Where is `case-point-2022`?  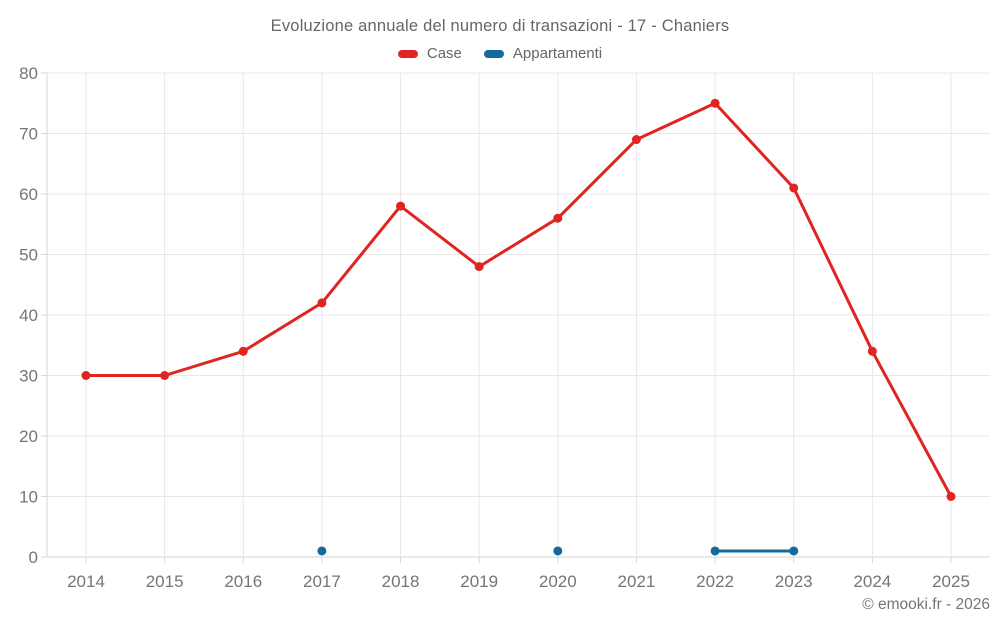 case-point-2022 is located at coordinates (715, 103).